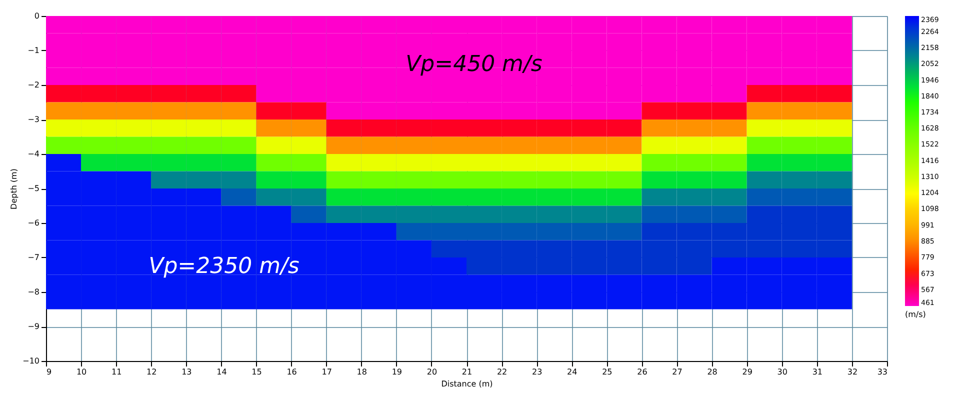 The width and height of the screenshot is (971, 406). What do you see at coordinates (817, 372) in the screenshot?
I see `x-tick-label: 31` at bounding box center [817, 372].